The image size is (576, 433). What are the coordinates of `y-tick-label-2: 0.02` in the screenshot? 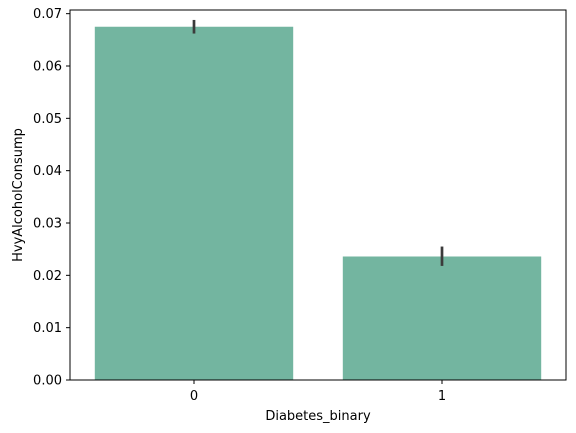 It's located at (47, 276).